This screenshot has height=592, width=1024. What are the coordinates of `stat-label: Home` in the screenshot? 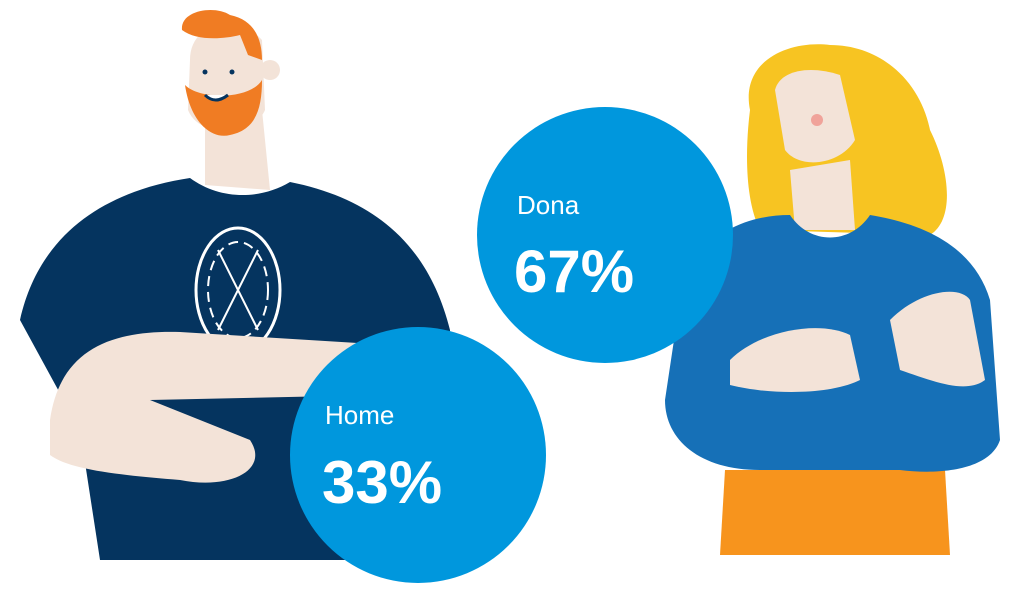 It's located at (359, 415).